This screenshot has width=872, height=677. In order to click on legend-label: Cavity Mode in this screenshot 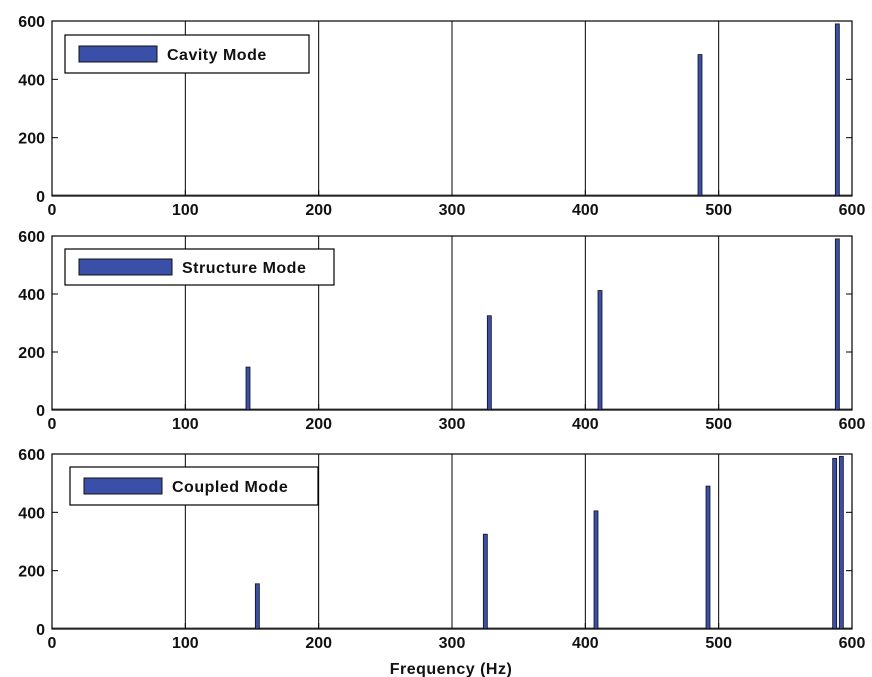, I will do `click(217, 55)`.